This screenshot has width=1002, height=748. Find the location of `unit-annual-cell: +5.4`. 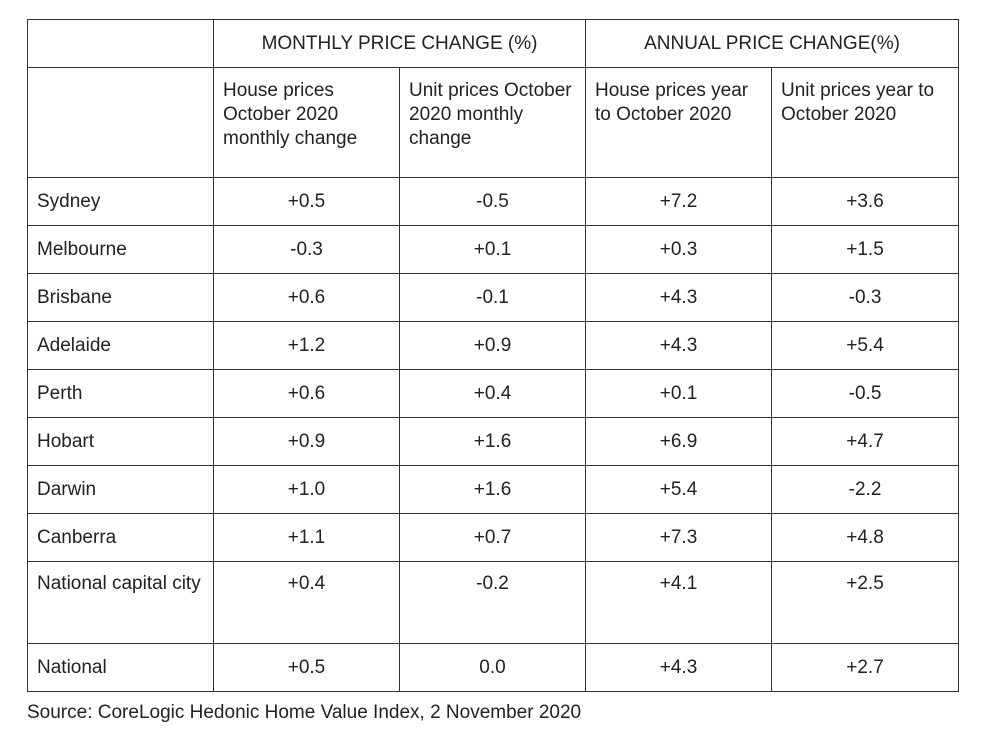

unit-annual-cell: +5.4 is located at coordinates (865, 345).